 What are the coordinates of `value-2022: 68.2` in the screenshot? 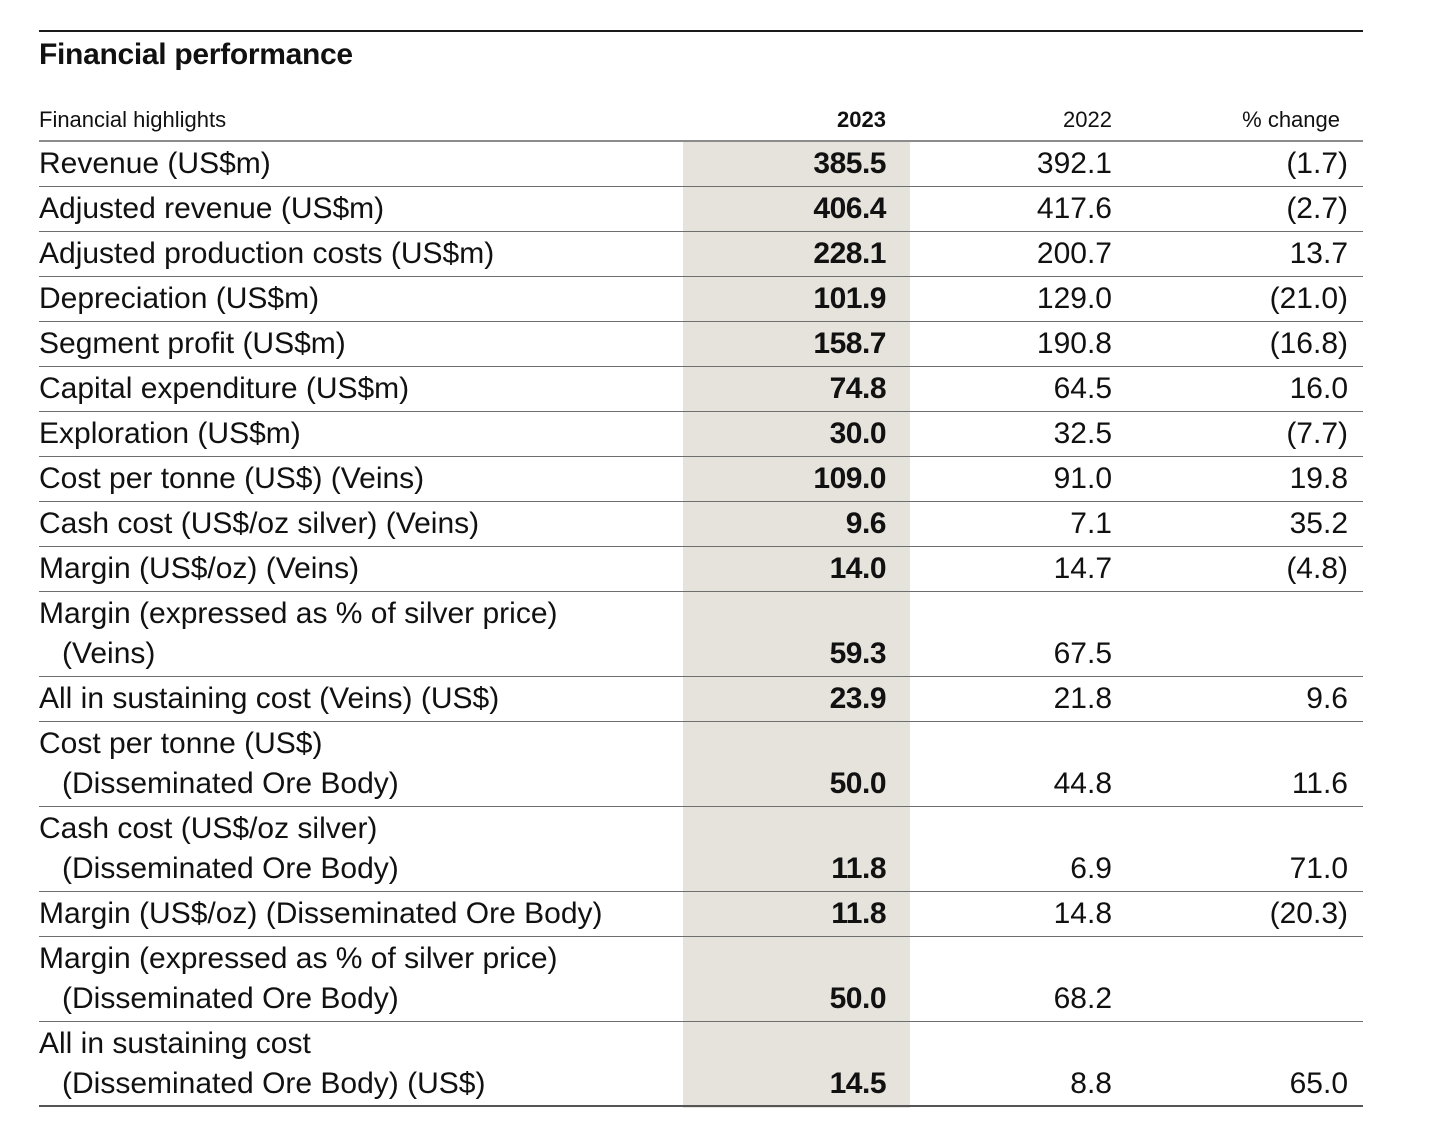 It's located at (1082, 998).